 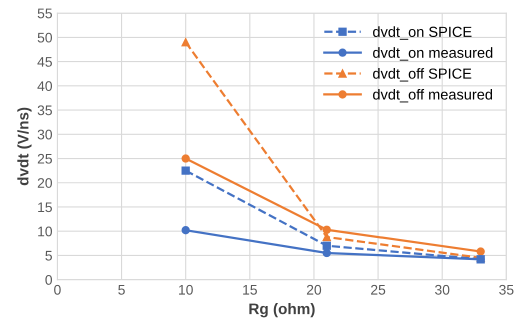 I want to click on x-tick-label: 35, so click(x=506, y=289).